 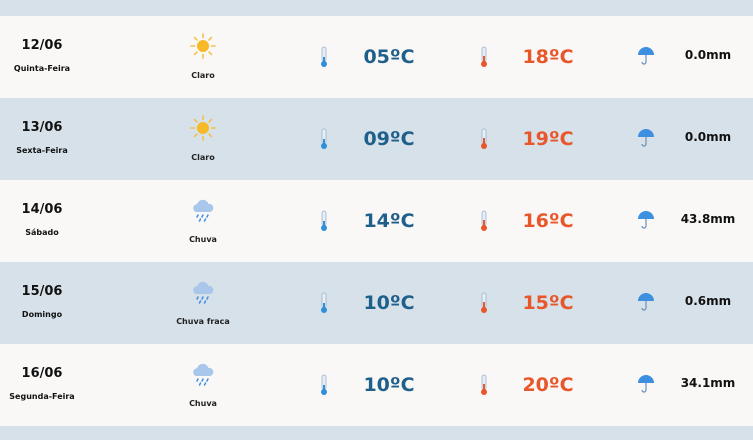 What do you see at coordinates (389, 57) in the screenshot?
I see `min-temperature: 05ºC` at bounding box center [389, 57].